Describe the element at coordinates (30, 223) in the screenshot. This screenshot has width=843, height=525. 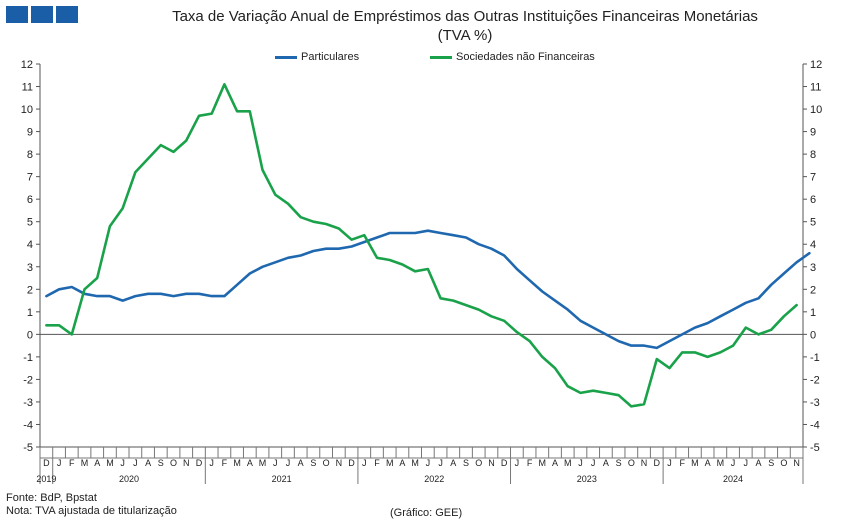
I see `y-tick-label-left: 5` at that location.